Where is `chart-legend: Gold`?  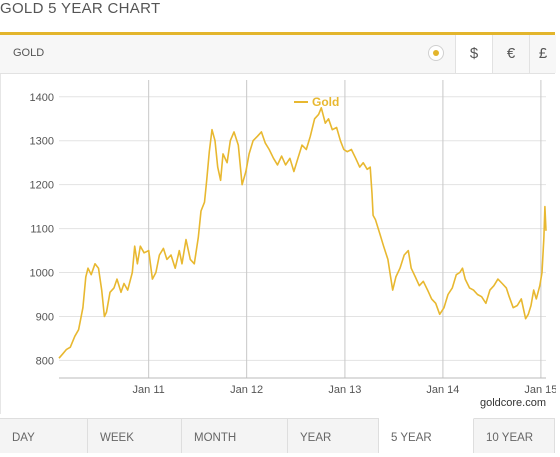
chart-legend: Gold is located at coordinates (316, 102).